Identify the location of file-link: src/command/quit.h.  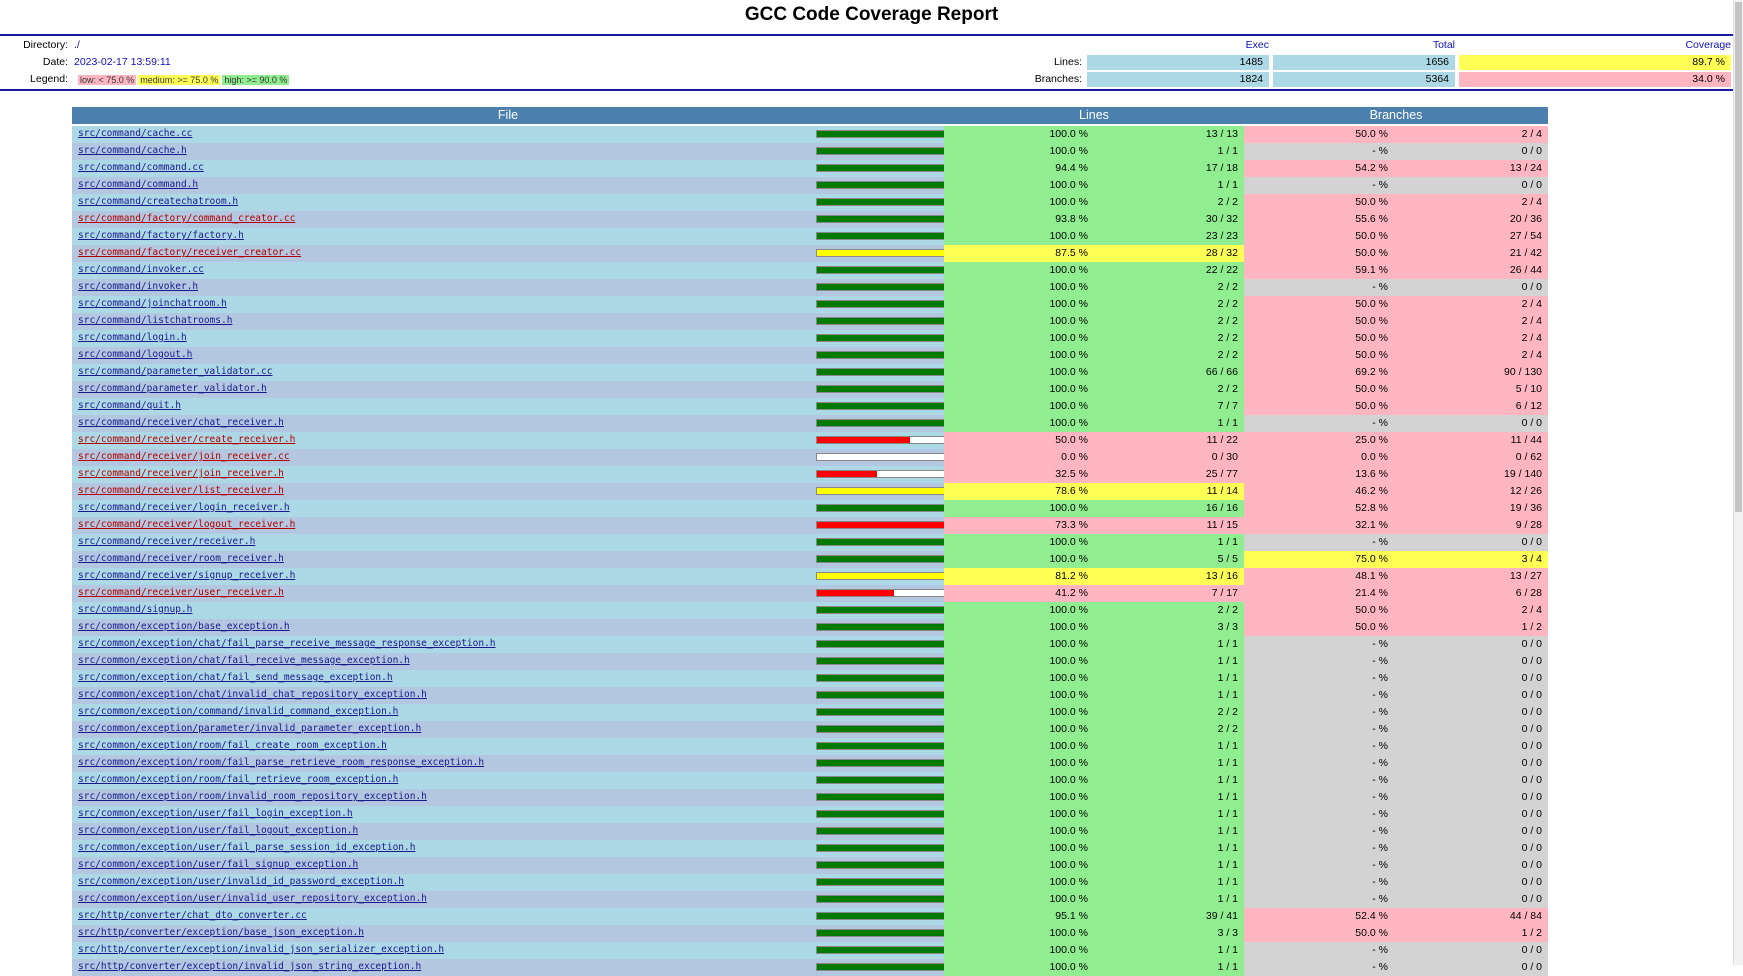
(129, 405).